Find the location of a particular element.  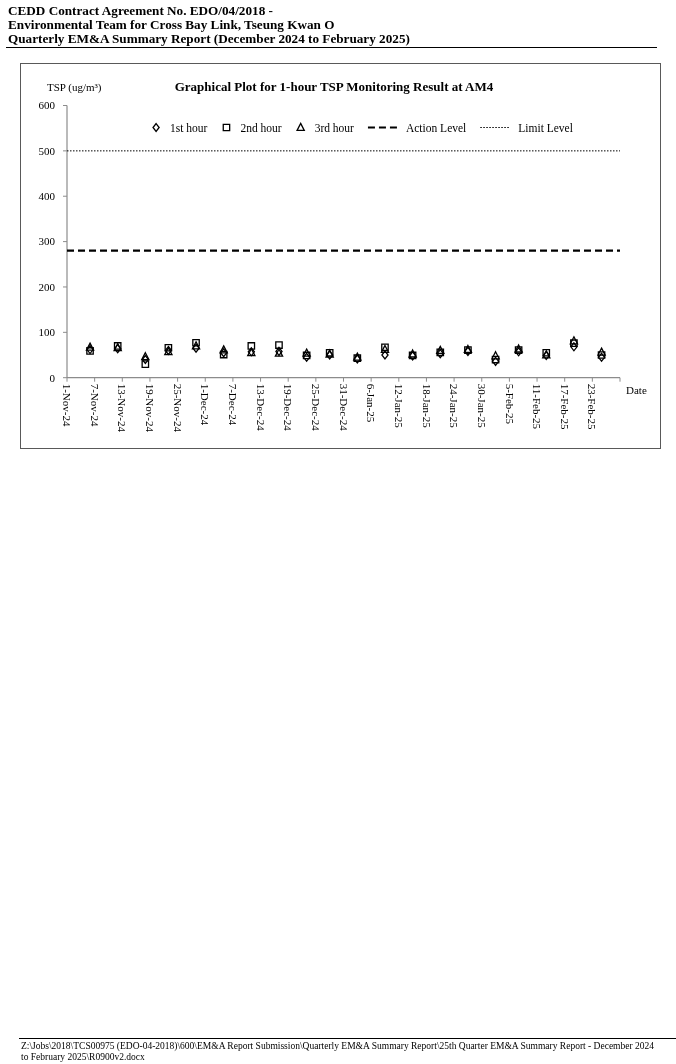

x-tick-label: 17-Feb-25 is located at coordinates (564, 407).